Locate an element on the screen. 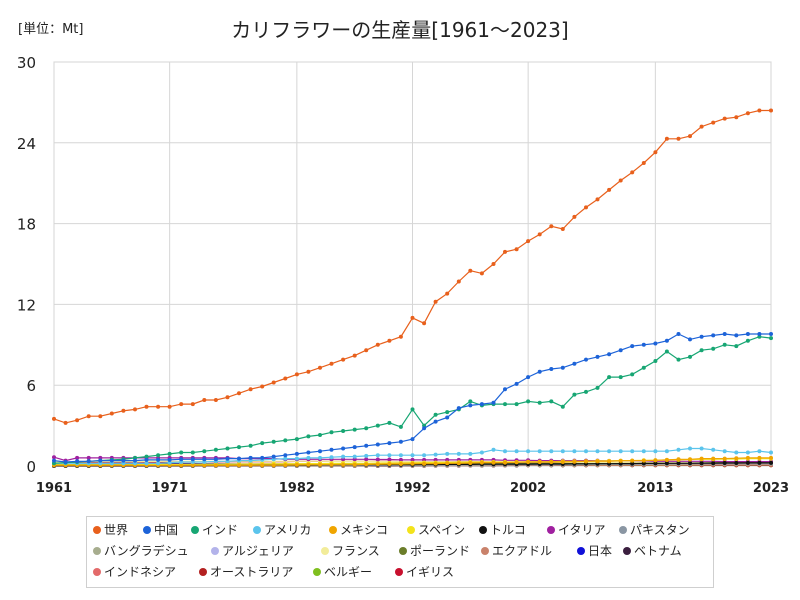  x-tick-label: 1961 is located at coordinates (54, 488).